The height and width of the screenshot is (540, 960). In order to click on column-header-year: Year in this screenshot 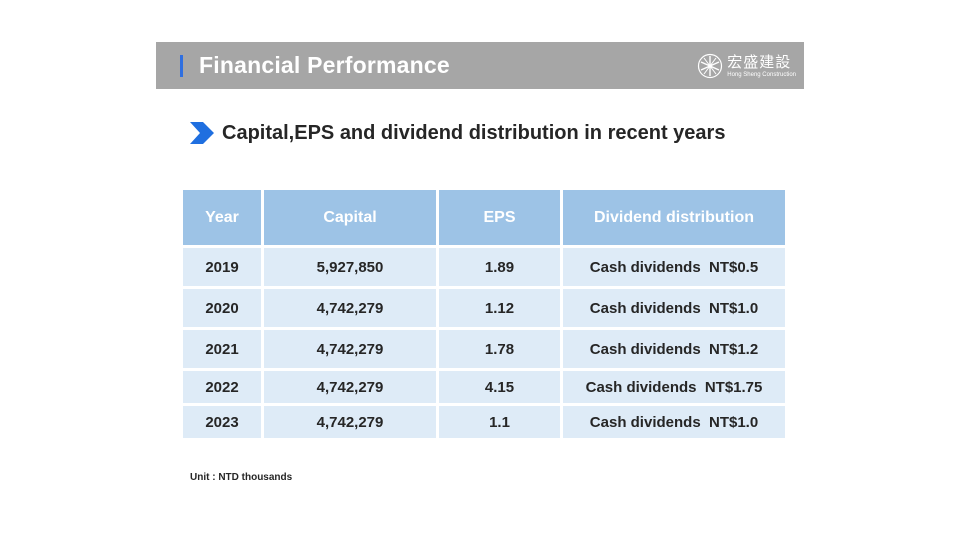, I will do `click(222, 217)`.